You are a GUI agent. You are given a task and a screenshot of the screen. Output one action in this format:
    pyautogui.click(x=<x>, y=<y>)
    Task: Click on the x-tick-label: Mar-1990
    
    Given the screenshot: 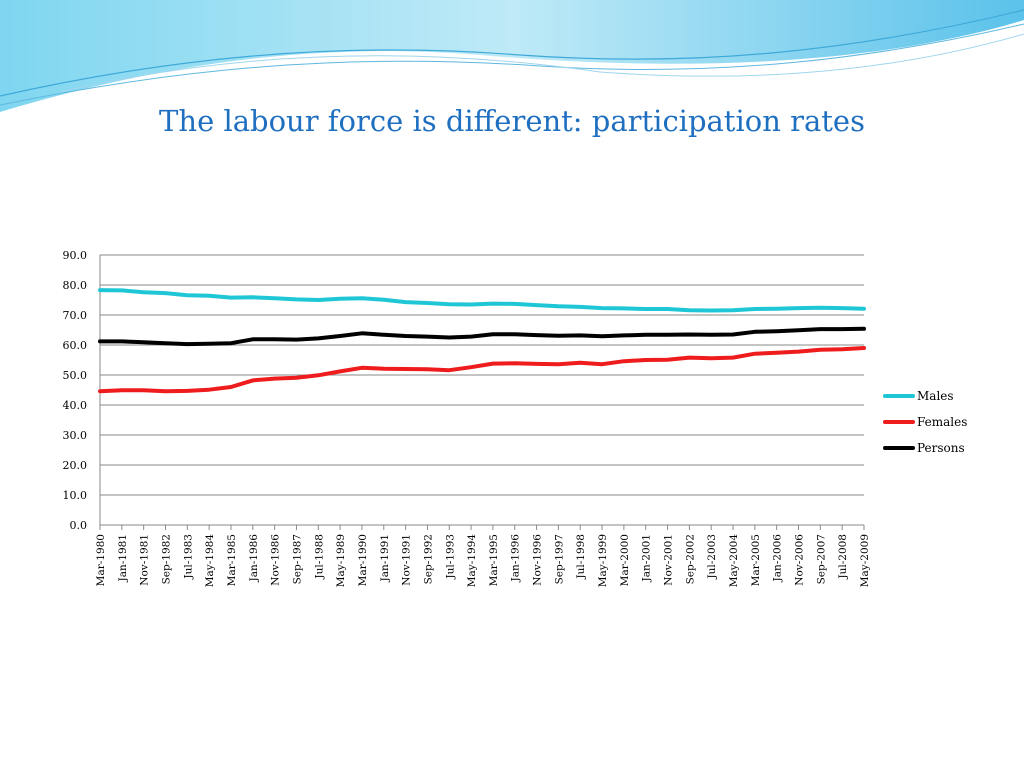 What is the action you would take?
    pyautogui.click(x=363, y=560)
    